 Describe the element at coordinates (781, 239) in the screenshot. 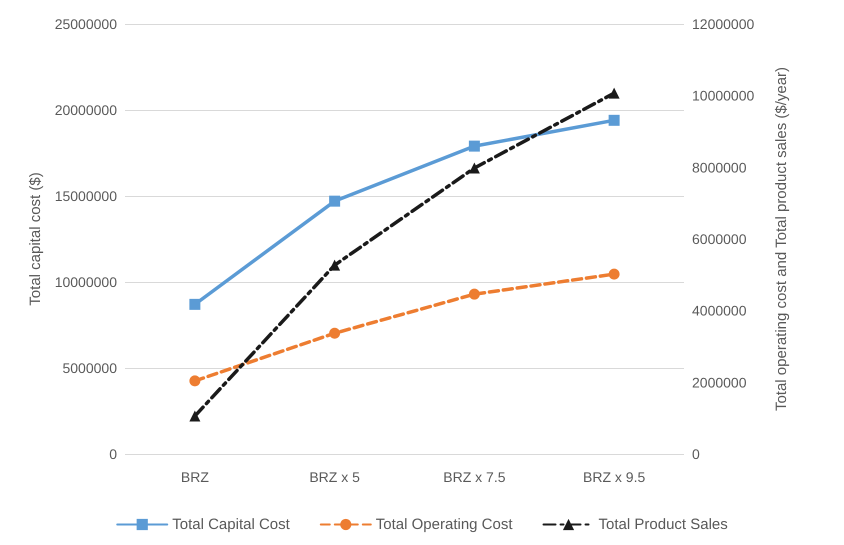

I see `y2-axis-title: Total operating cost and Total product sales ($/year)` at that location.